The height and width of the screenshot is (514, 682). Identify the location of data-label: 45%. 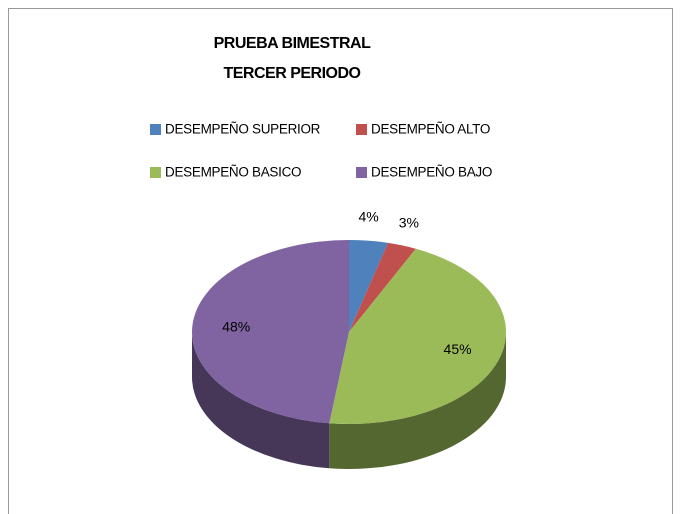
(458, 349).